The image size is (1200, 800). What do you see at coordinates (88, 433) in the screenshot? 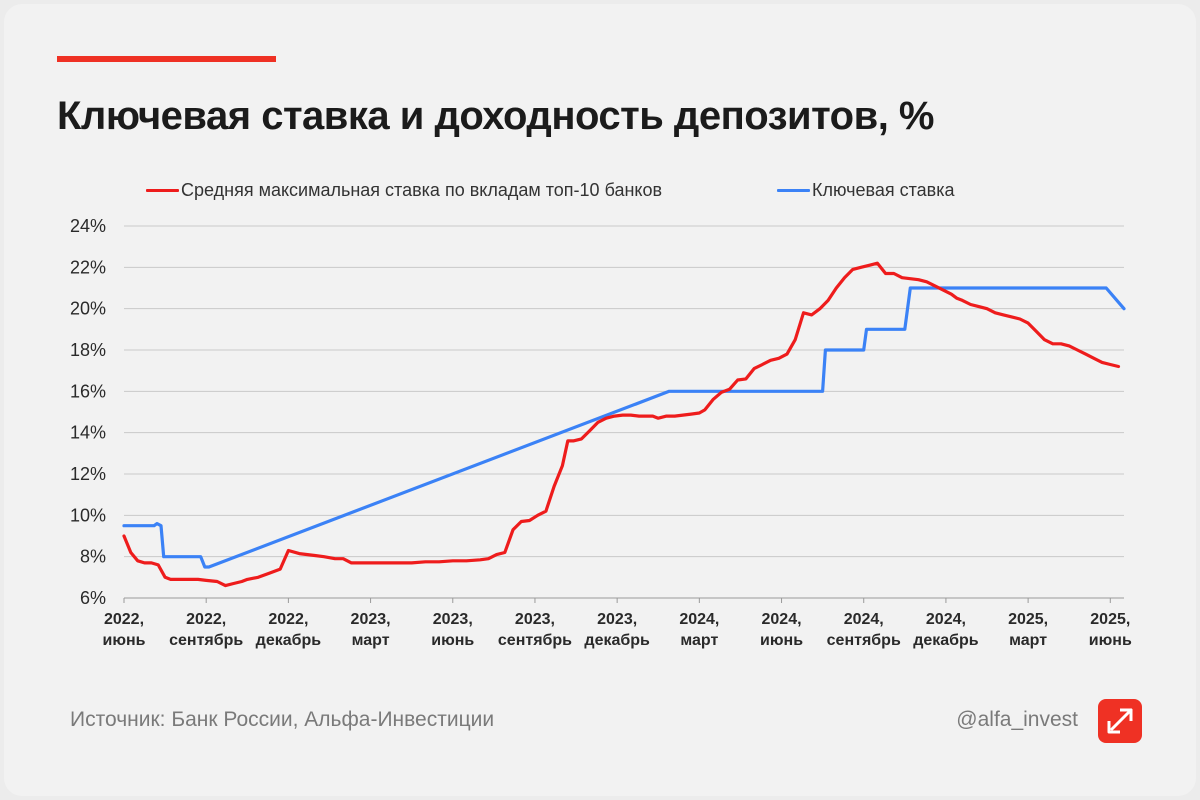
I see `y-tick-label: 14%` at bounding box center [88, 433].